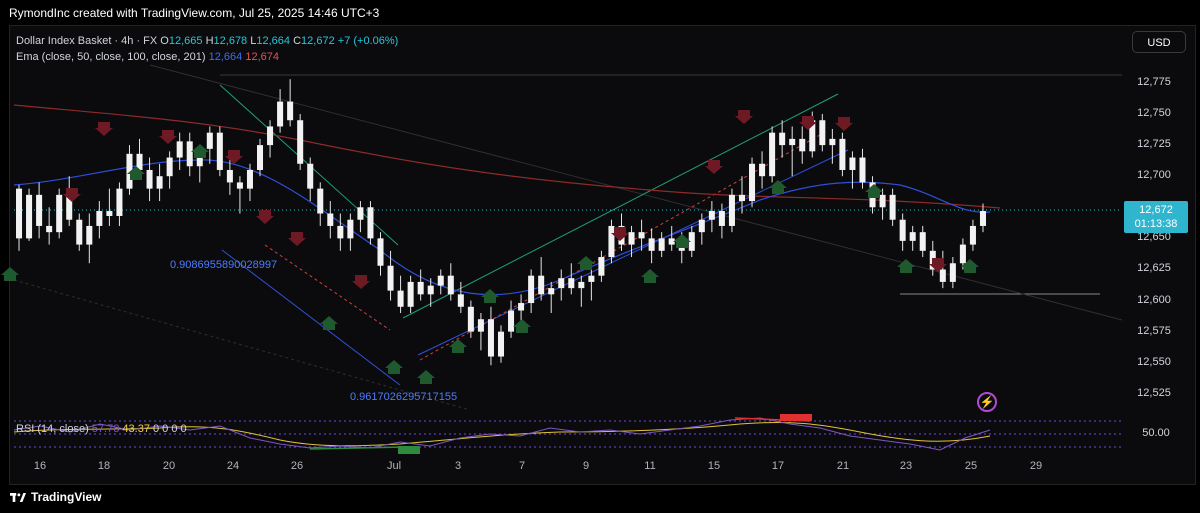 The image size is (1200, 513). What do you see at coordinates (225, 57) in the screenshot?
I see `ema-value-fast: 12,664` at bounding box center [225, 57].